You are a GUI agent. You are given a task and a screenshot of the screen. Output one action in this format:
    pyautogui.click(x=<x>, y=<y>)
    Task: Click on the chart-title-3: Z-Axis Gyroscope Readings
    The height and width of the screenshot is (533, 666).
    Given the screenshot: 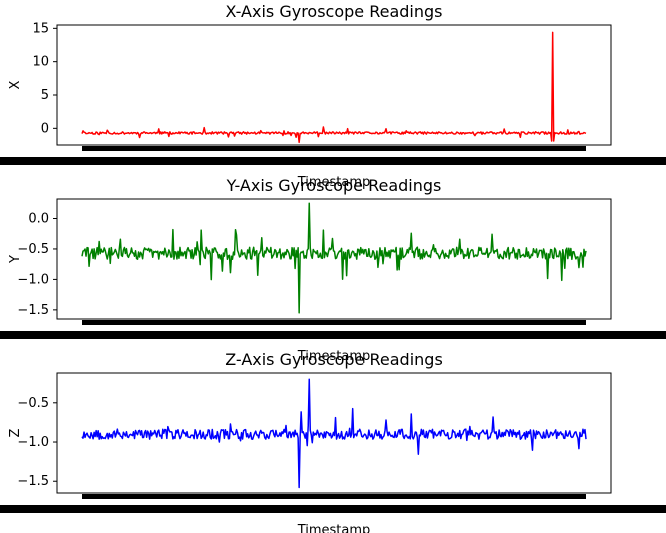 What is the action you would take?
    pyautogui.click(x=334, y=359)
    